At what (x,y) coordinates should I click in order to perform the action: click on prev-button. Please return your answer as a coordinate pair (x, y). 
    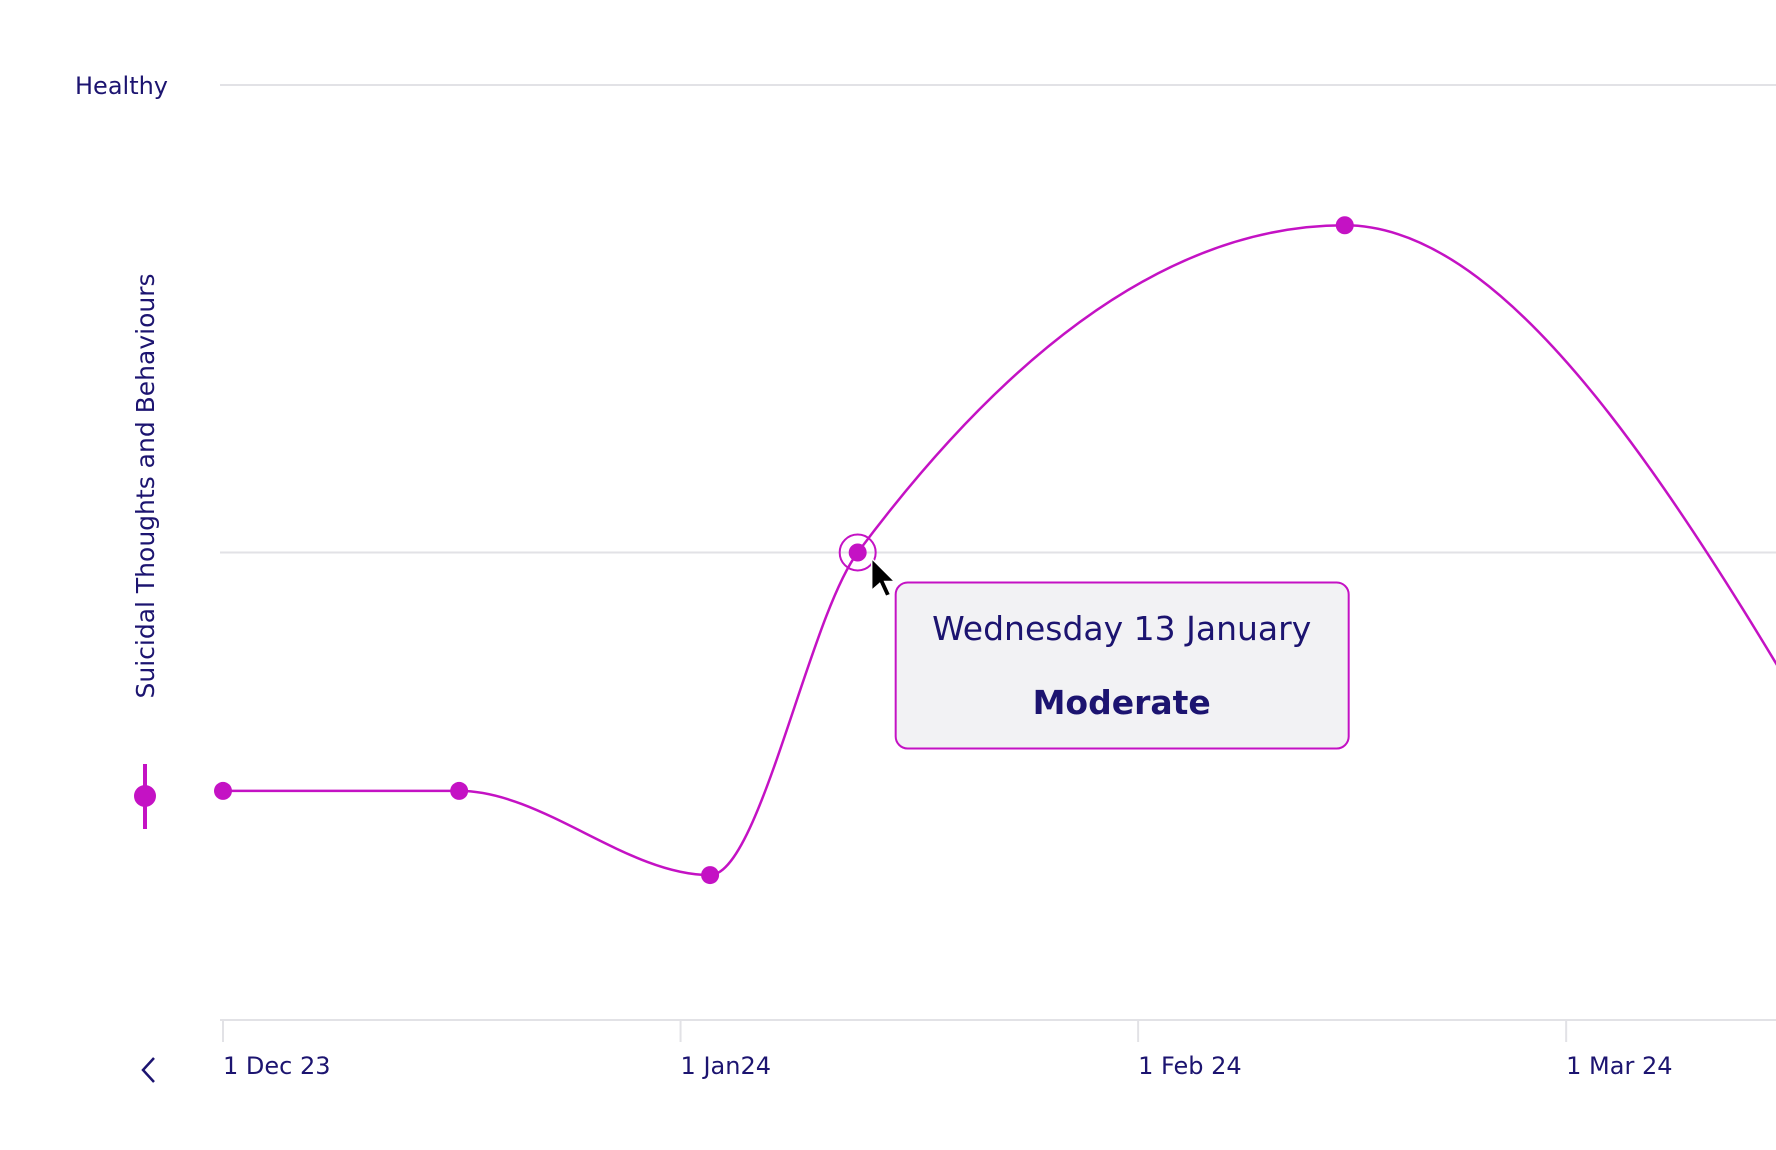
    Looking at the image, I should click on (148, 1070).